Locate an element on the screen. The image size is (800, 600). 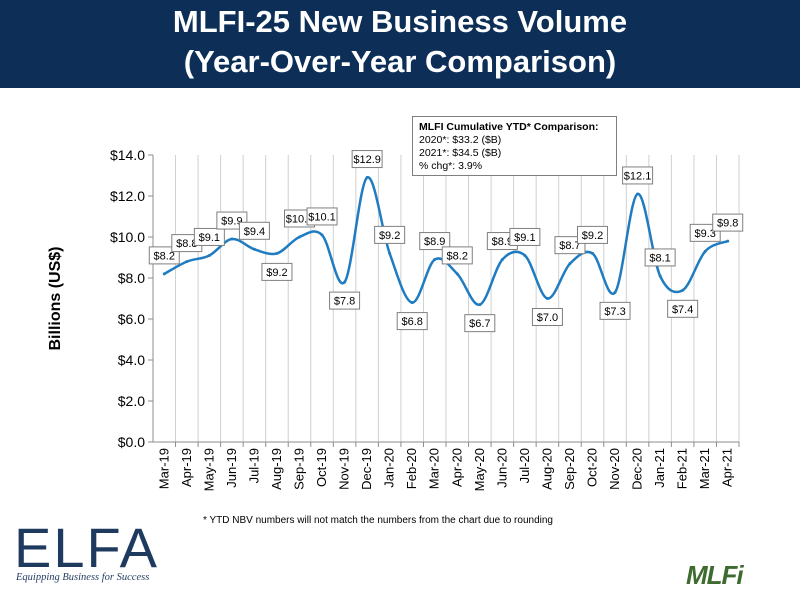
x-tick-label: Feb-21 is located at coordinates (682, 468).